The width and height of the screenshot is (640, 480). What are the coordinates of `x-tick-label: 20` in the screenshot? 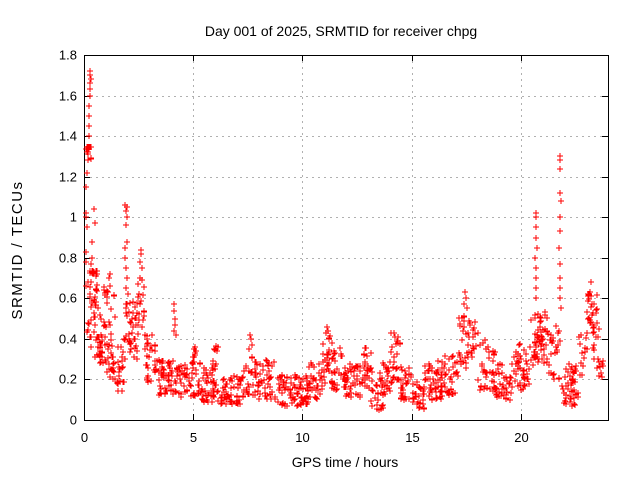 It's located at (521, 437).